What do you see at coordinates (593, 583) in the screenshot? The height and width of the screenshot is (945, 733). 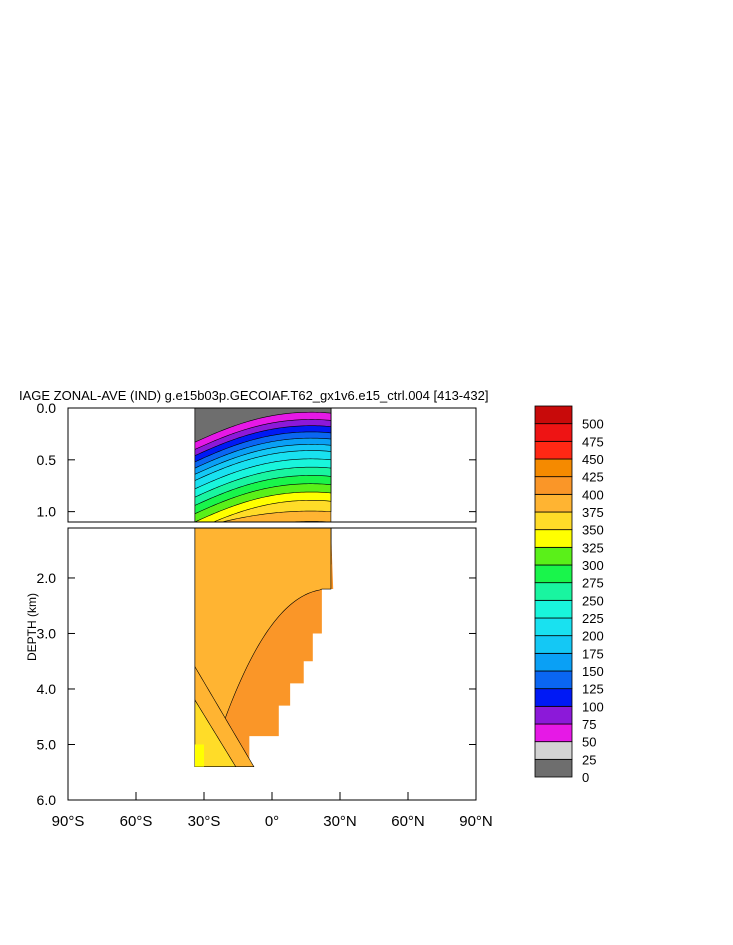 I see `colorbar-label: 275` at bounding box center [593, 583].